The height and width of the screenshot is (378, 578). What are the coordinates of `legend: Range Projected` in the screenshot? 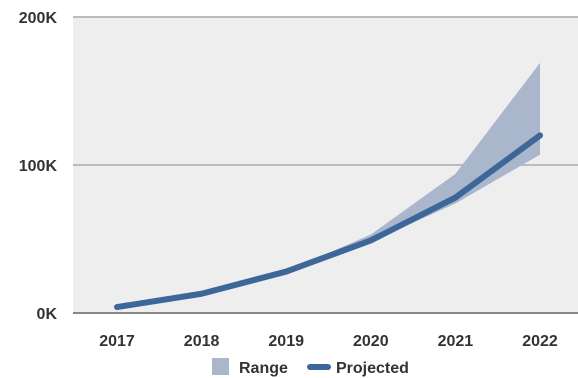 It's located at (310, 367).